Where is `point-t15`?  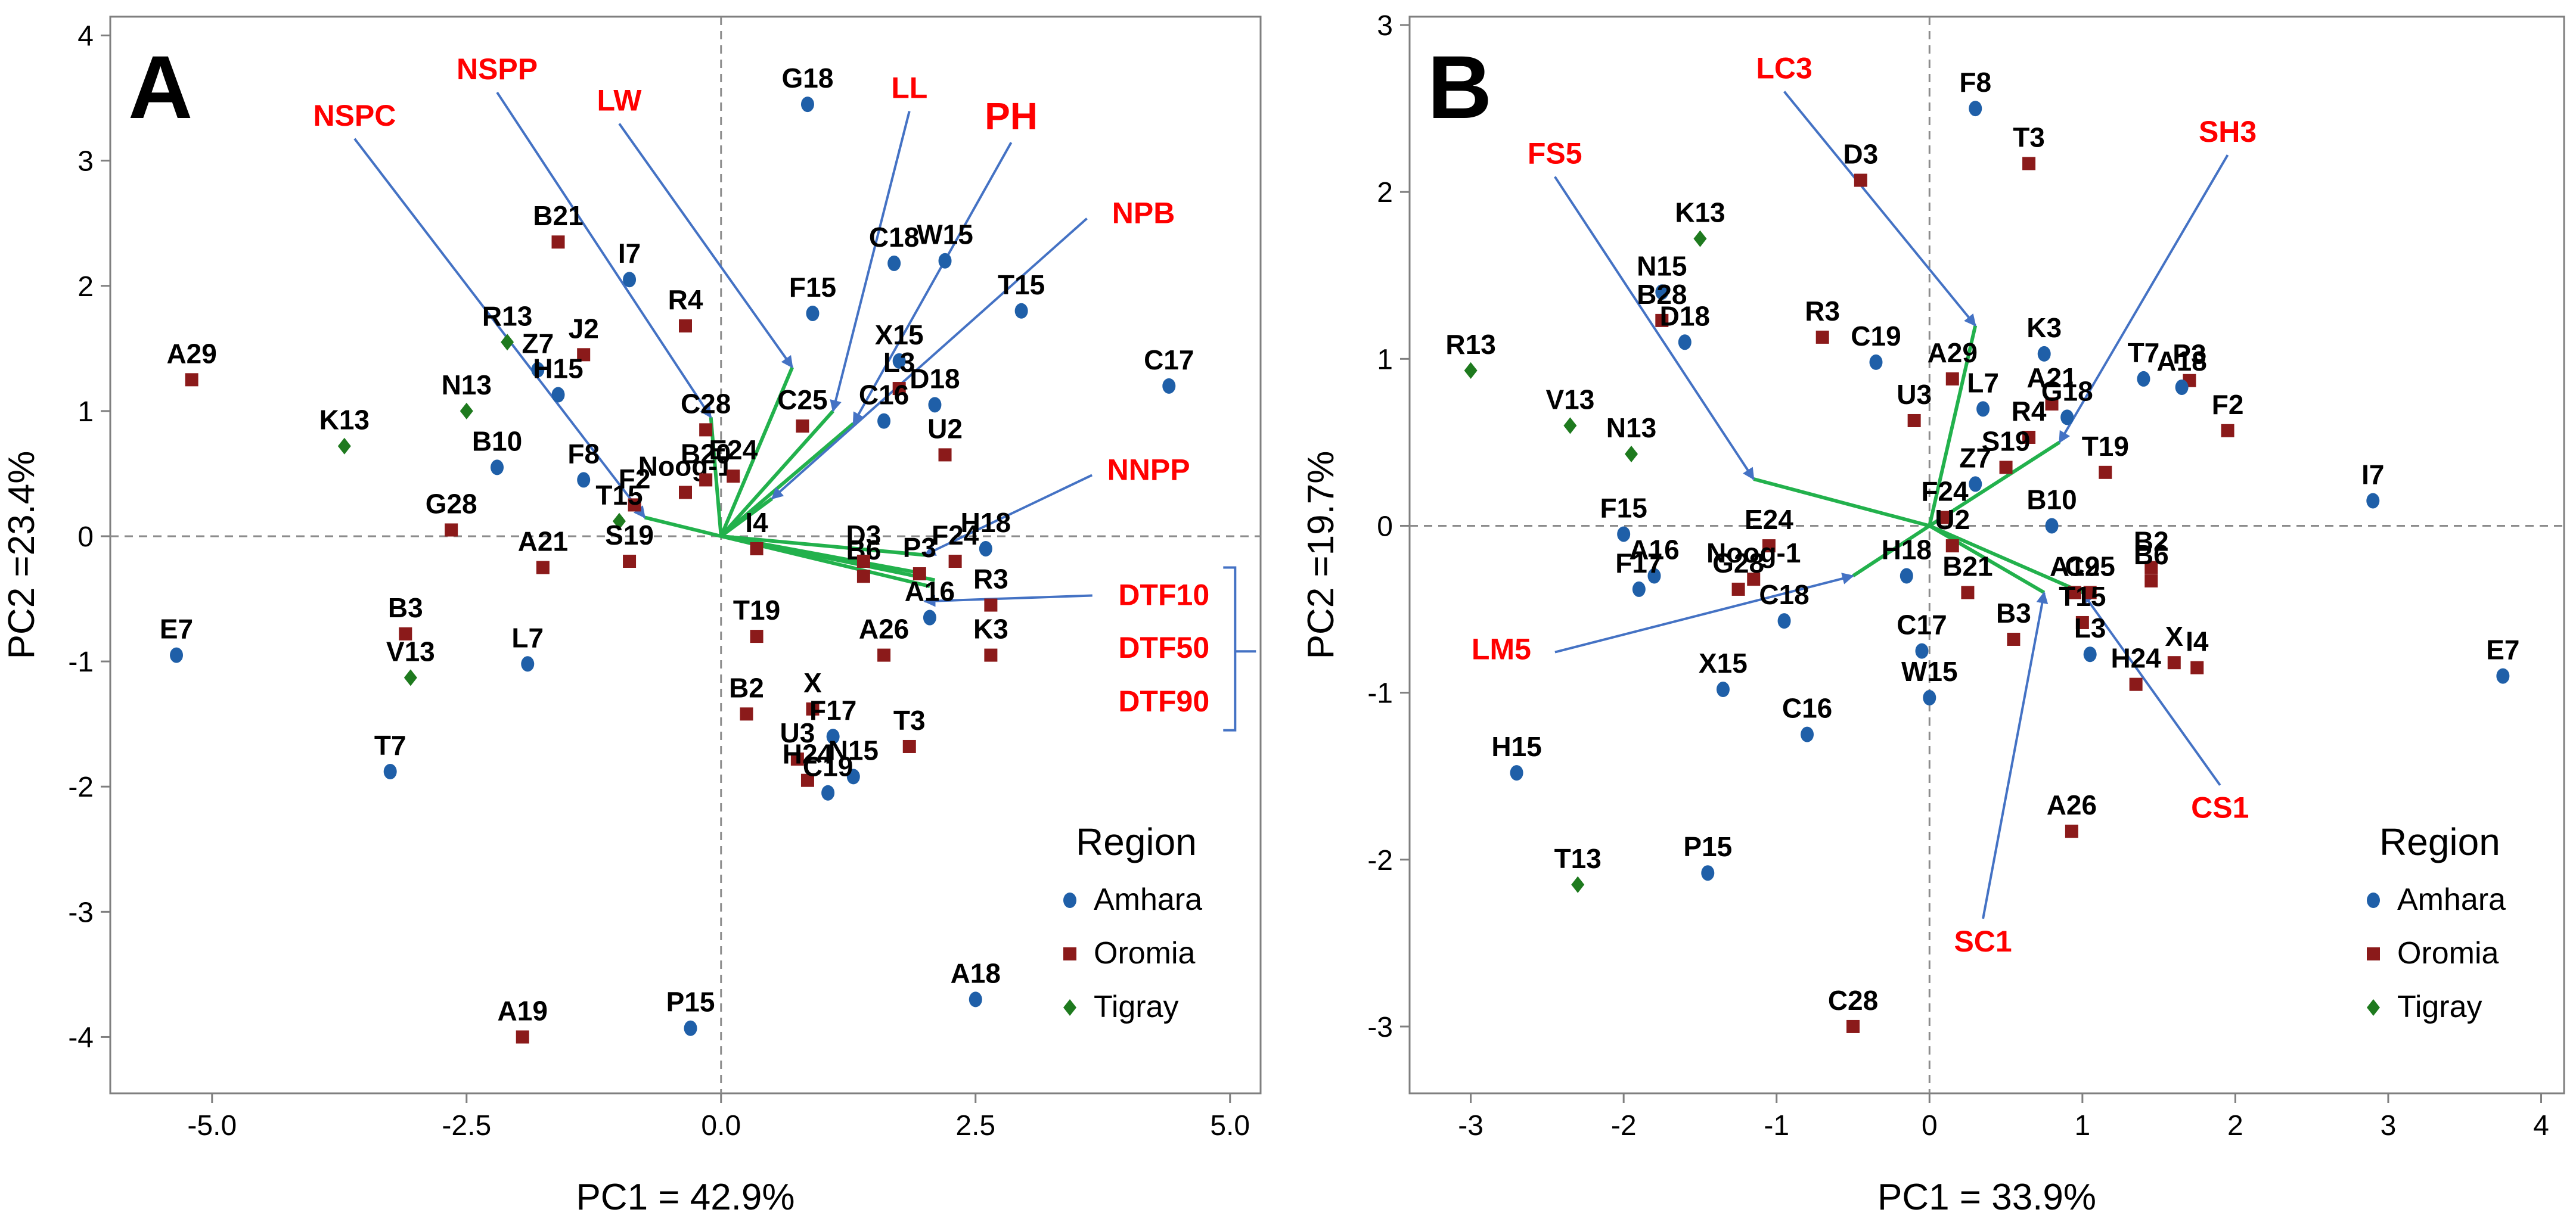
point-t15 is located at coordinates (1021, 311).